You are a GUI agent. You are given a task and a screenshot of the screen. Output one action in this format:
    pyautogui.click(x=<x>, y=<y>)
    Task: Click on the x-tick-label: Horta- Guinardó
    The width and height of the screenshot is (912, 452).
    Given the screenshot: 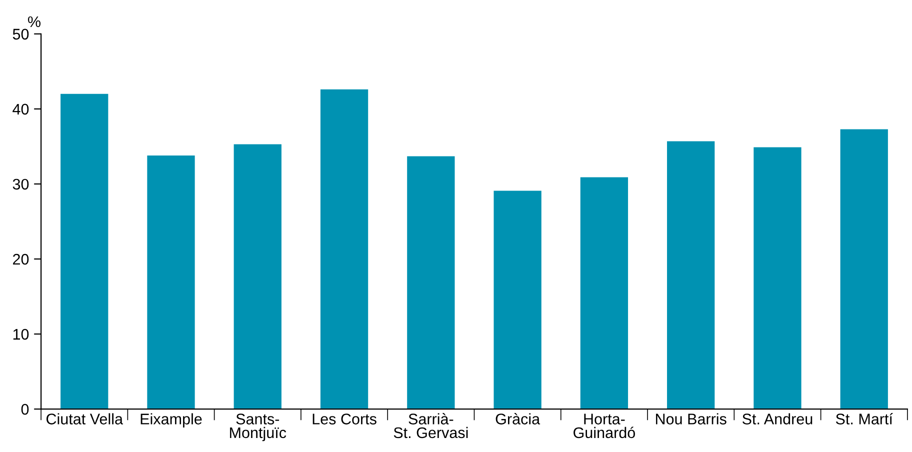 What is the action you would take?
    pyautogui.click(x=604, y=426)
    